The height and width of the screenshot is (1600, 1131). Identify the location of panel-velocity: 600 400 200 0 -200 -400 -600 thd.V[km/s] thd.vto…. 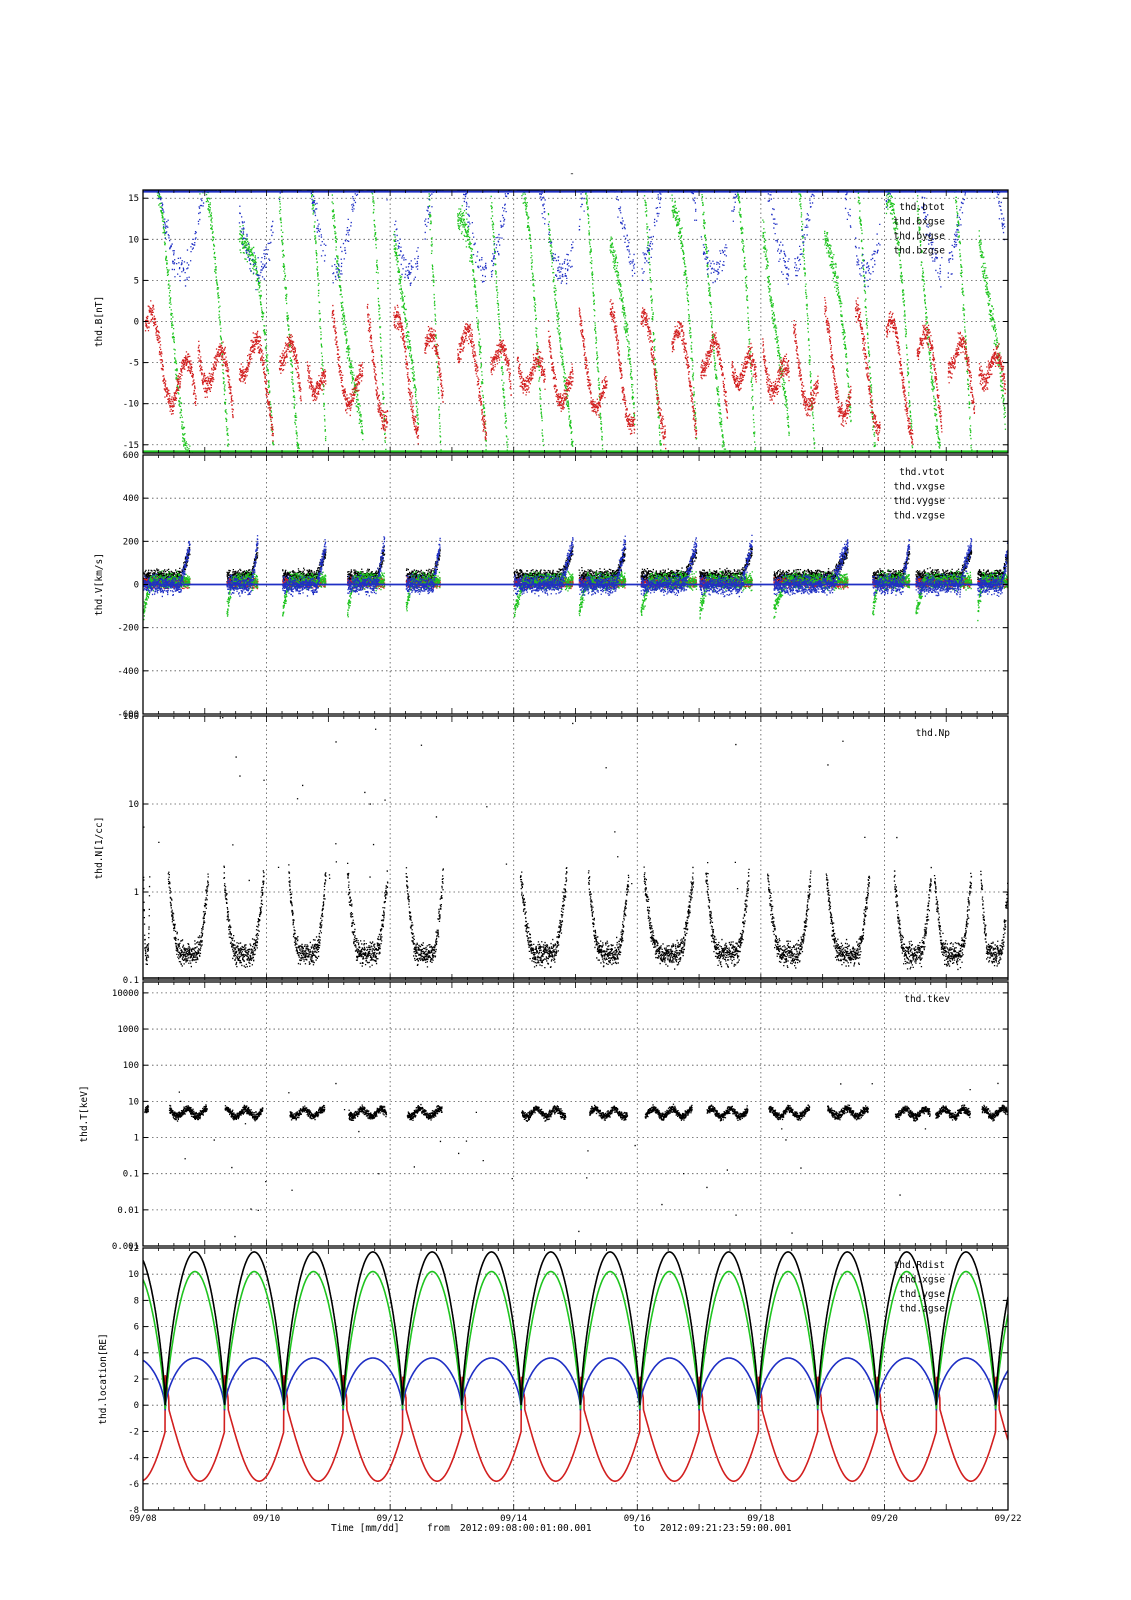
(551, 585).